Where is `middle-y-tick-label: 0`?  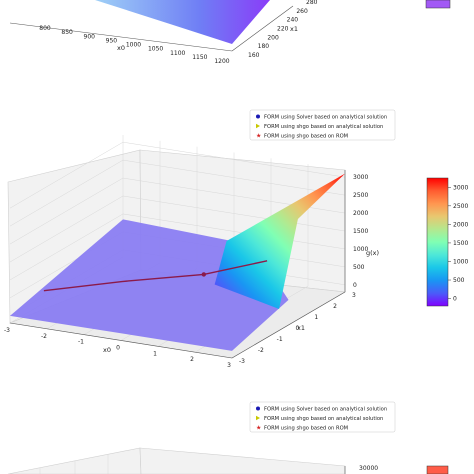
middle-y-tick-label: 0 is located at coordinates (298, 328).